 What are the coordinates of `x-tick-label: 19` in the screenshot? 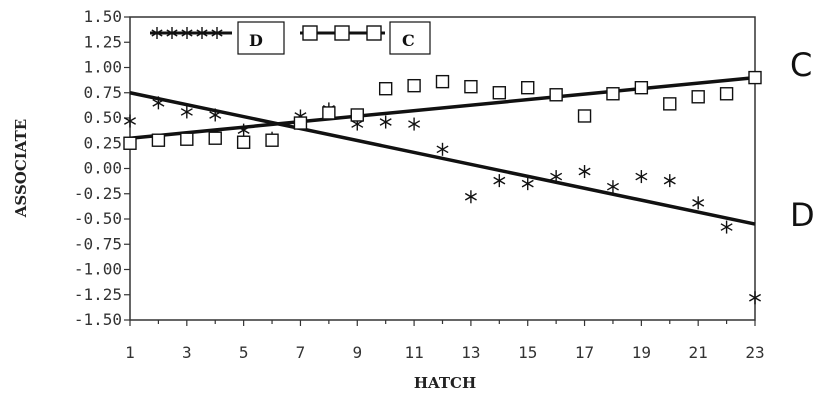 It's located at (641, 352).